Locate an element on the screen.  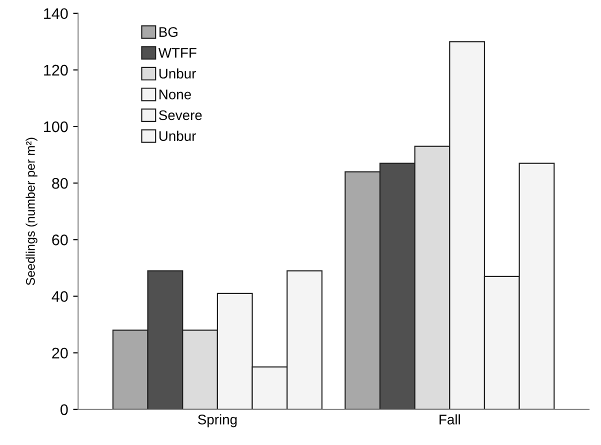
legend-label: WTFF is located at coordinates (177, 53).